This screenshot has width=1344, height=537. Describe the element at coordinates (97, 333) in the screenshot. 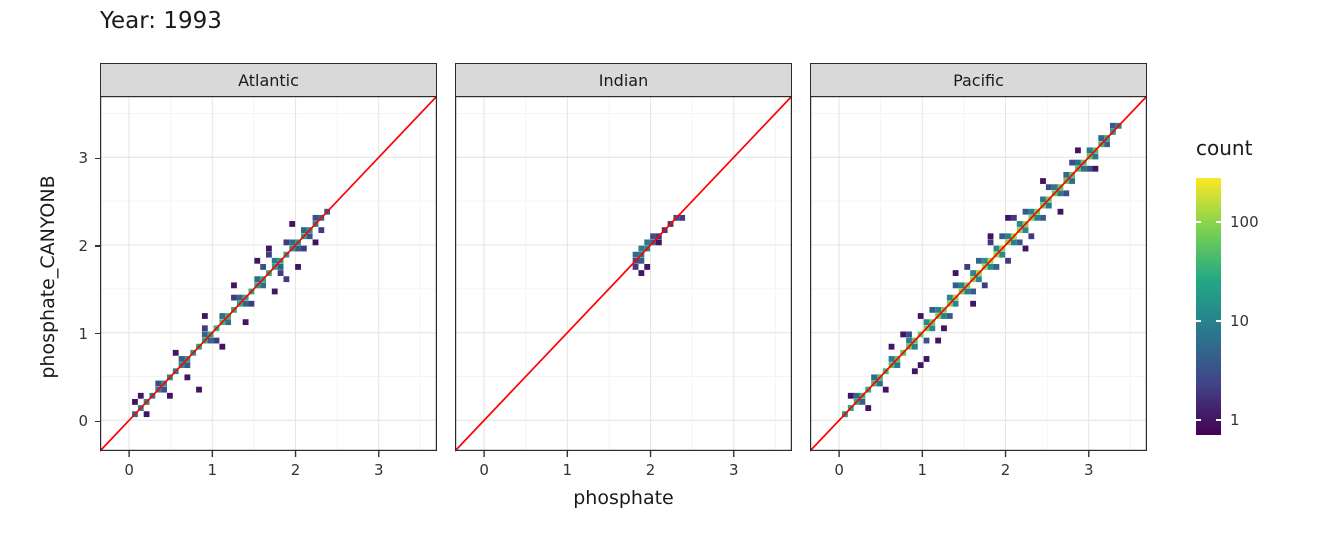

I see `y-tick-mark` at that location.